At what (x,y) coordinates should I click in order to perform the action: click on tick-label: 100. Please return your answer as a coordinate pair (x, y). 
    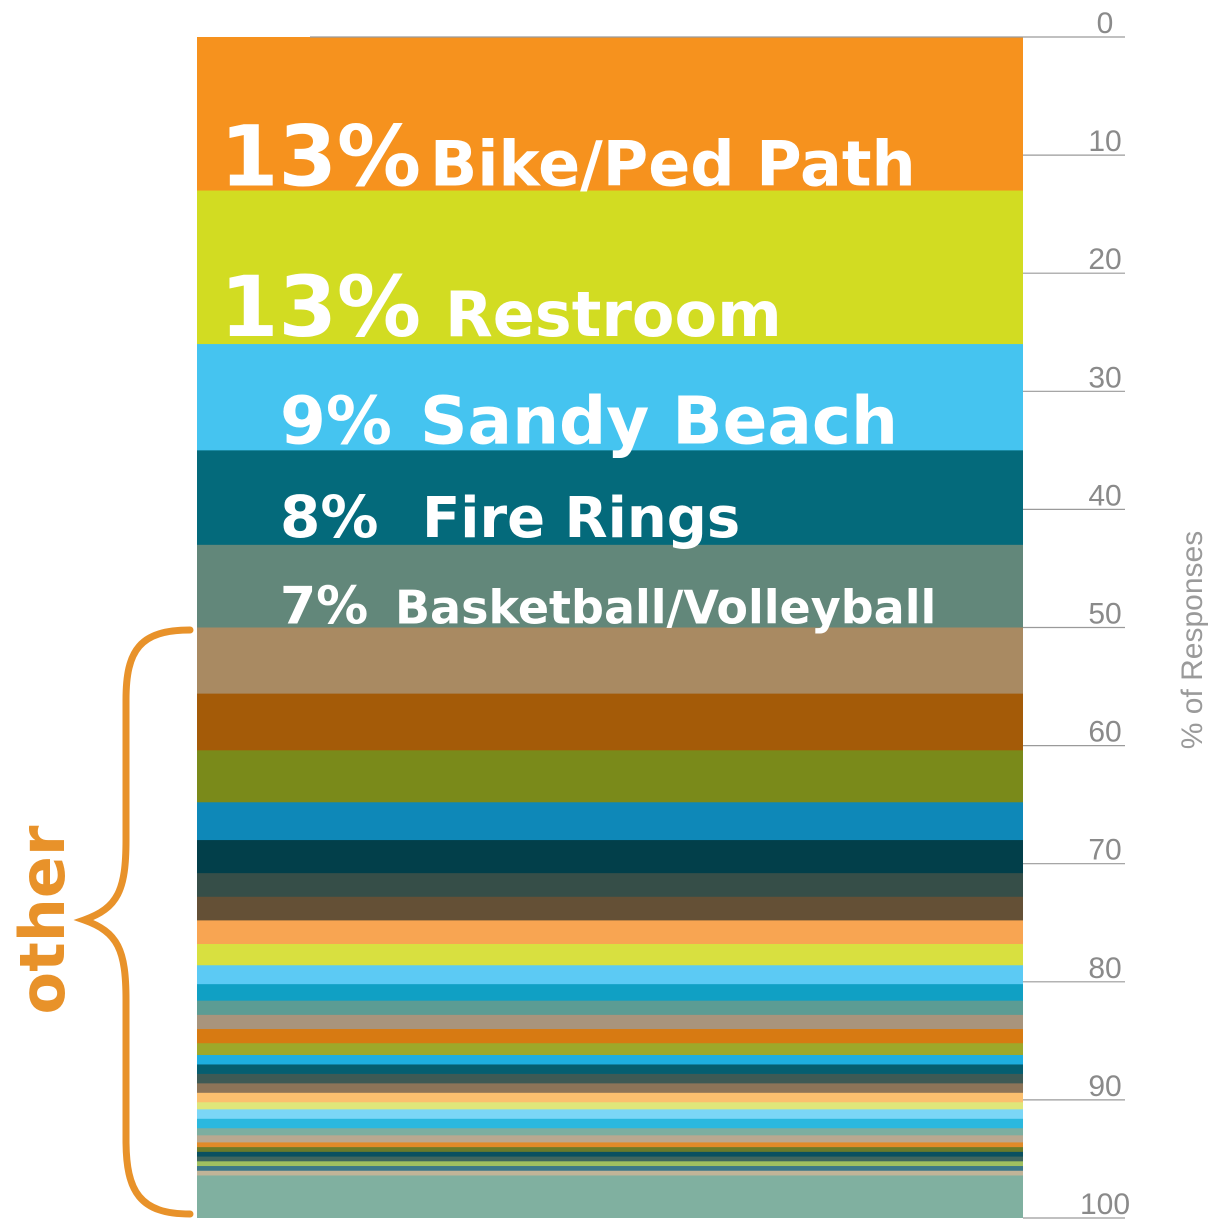
    Looking at the image, I should click on (1105, 1204).